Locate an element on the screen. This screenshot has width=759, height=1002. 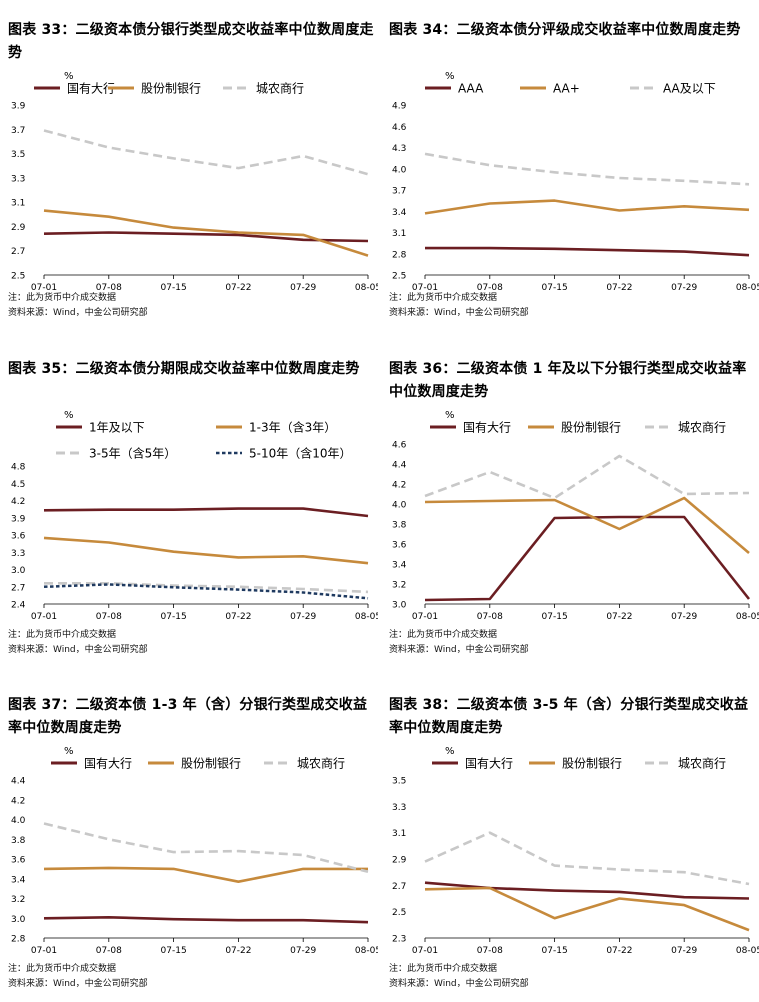
y-axis: 2.5 2.7 2.9 3.1 3.3 3.5 3.7 3.9 is located at coordinates (18, 192).